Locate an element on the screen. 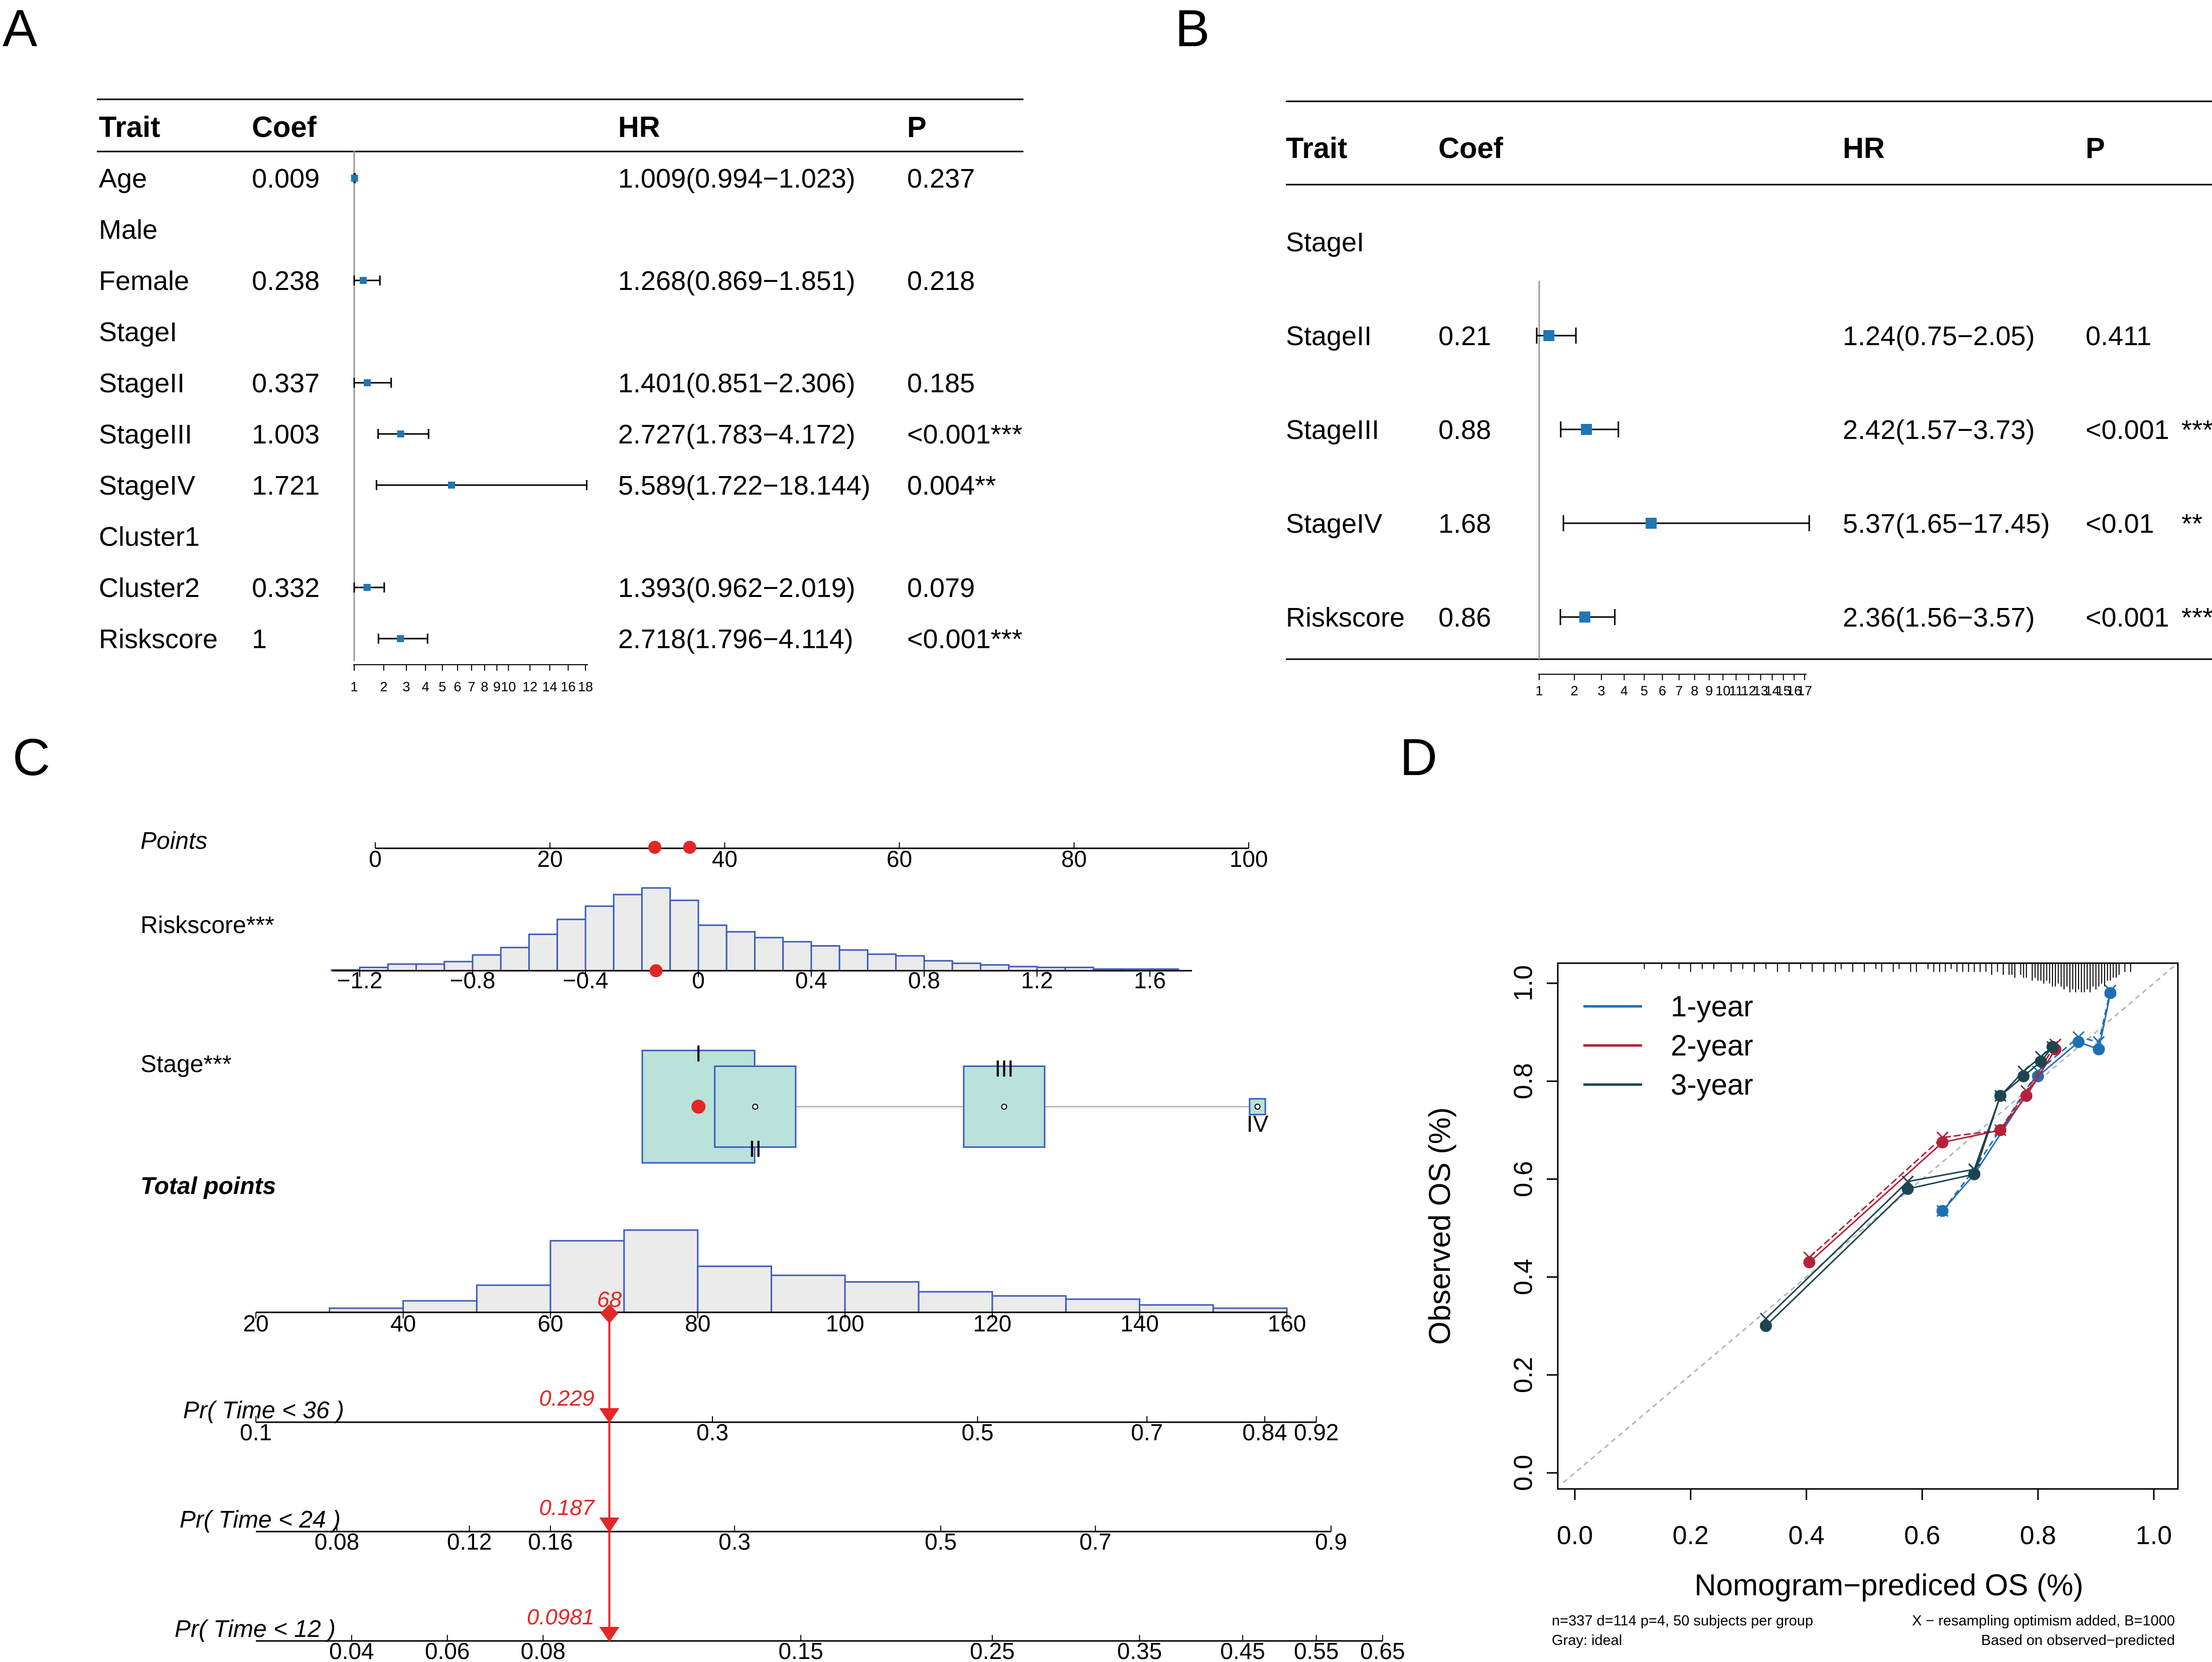 The image size is (2212, 1662). forest-a-tick-label: 6 is located at coordinates (458, 687).